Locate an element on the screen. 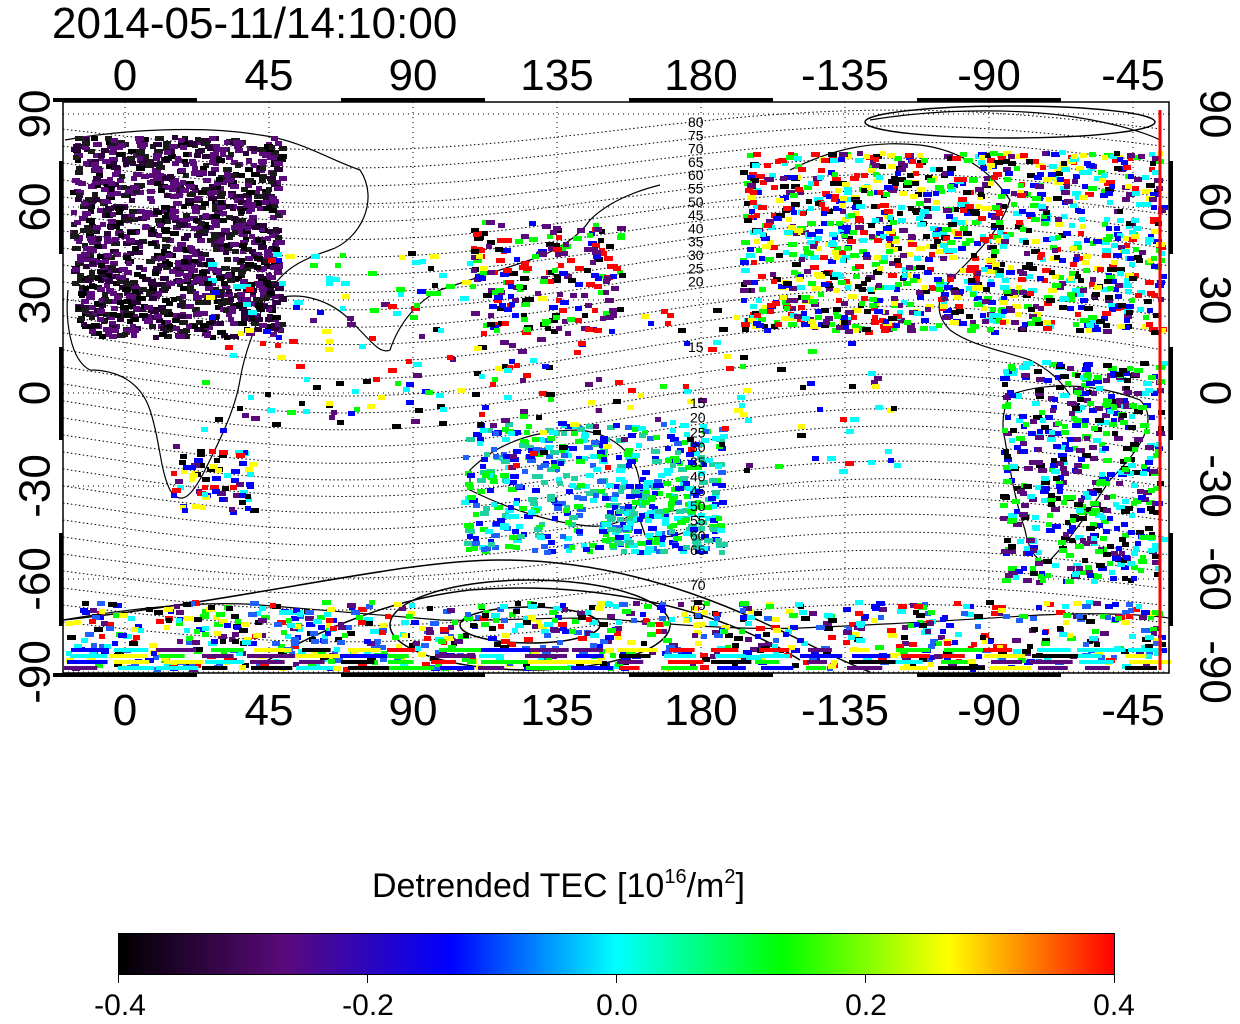  contour-line is located at coordinates (615, 470).